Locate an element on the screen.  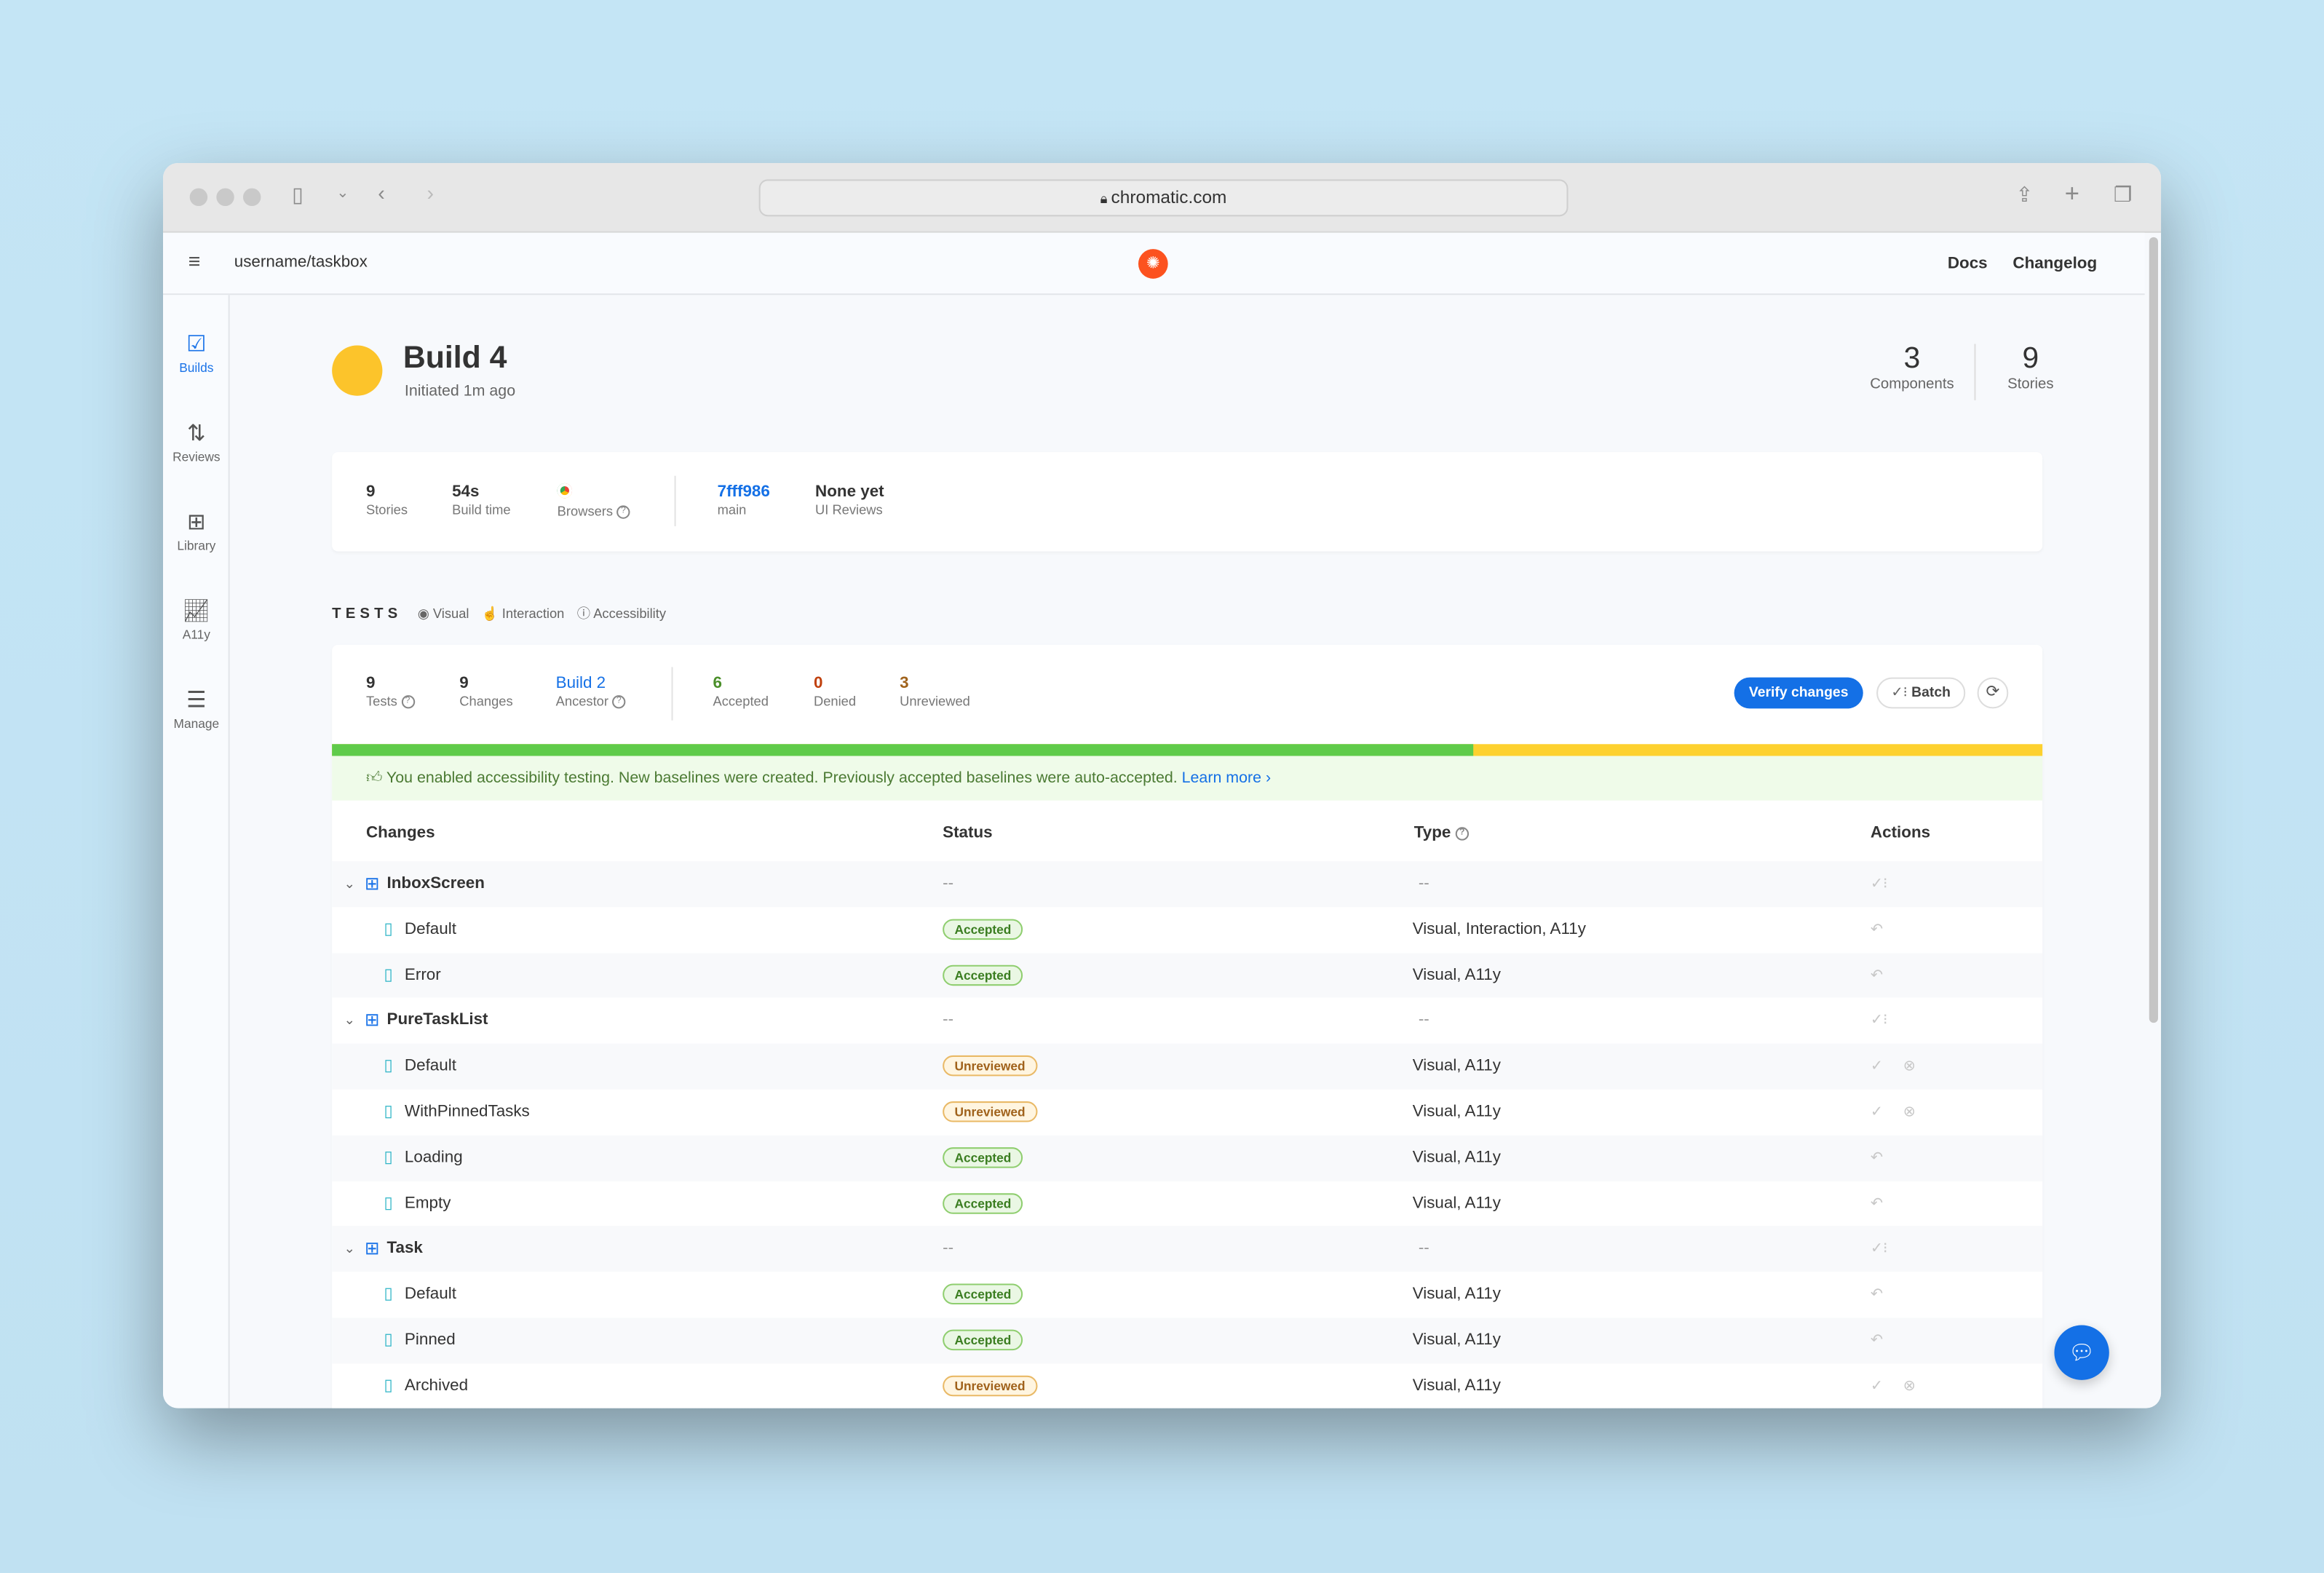
sidebar-item-builds: ☑ Builds is located at coordinates (196, 353).